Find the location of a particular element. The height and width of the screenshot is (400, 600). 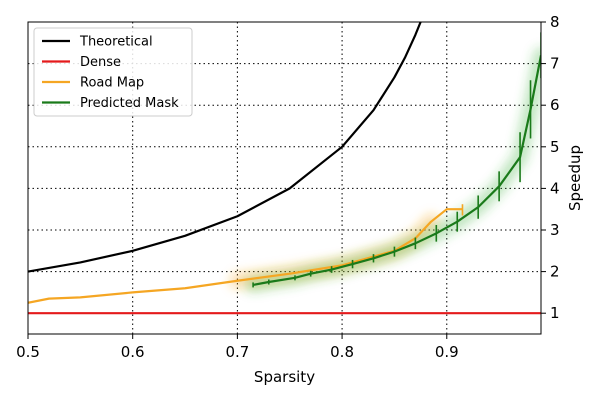

legend-label: Theoretical is located at coordinates (116, 42).